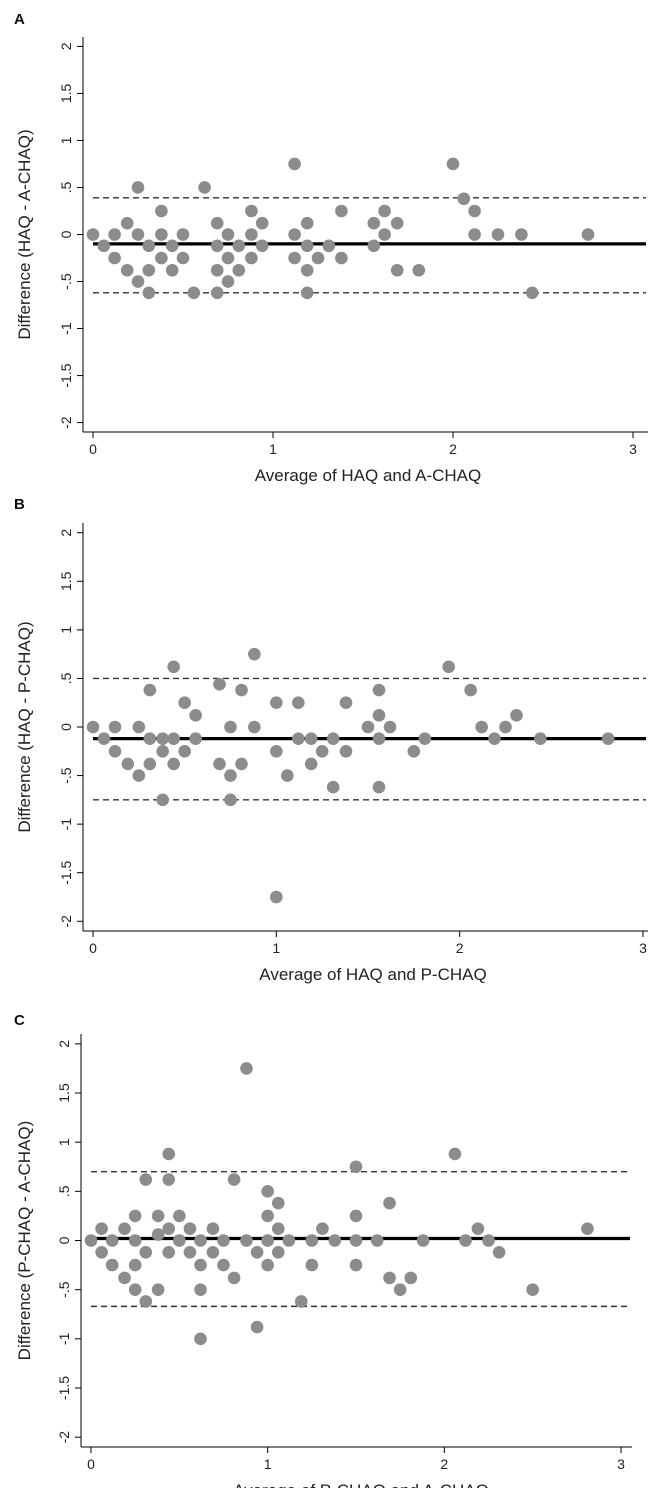  Describe the element at coordinates (66, 140) in the screenshot. I see `y-tick-label: 1` at that location.